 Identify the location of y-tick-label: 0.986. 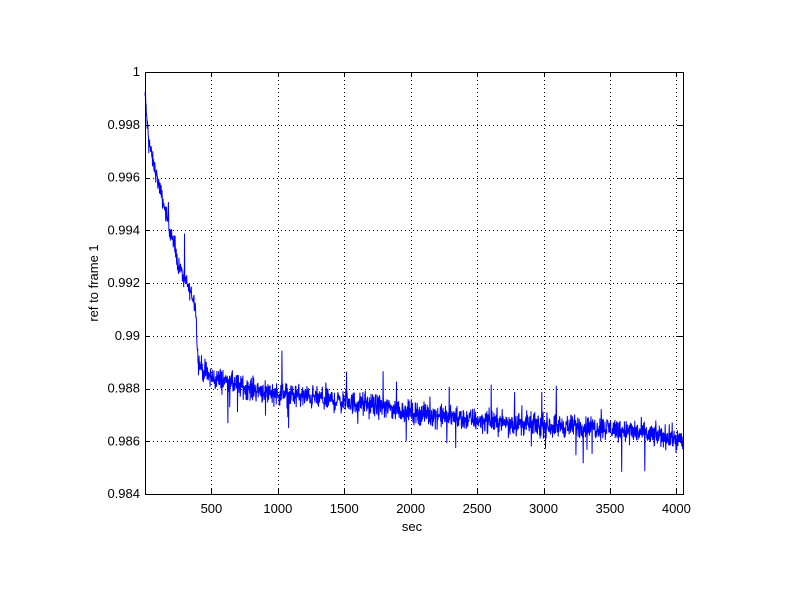
(123, 440).